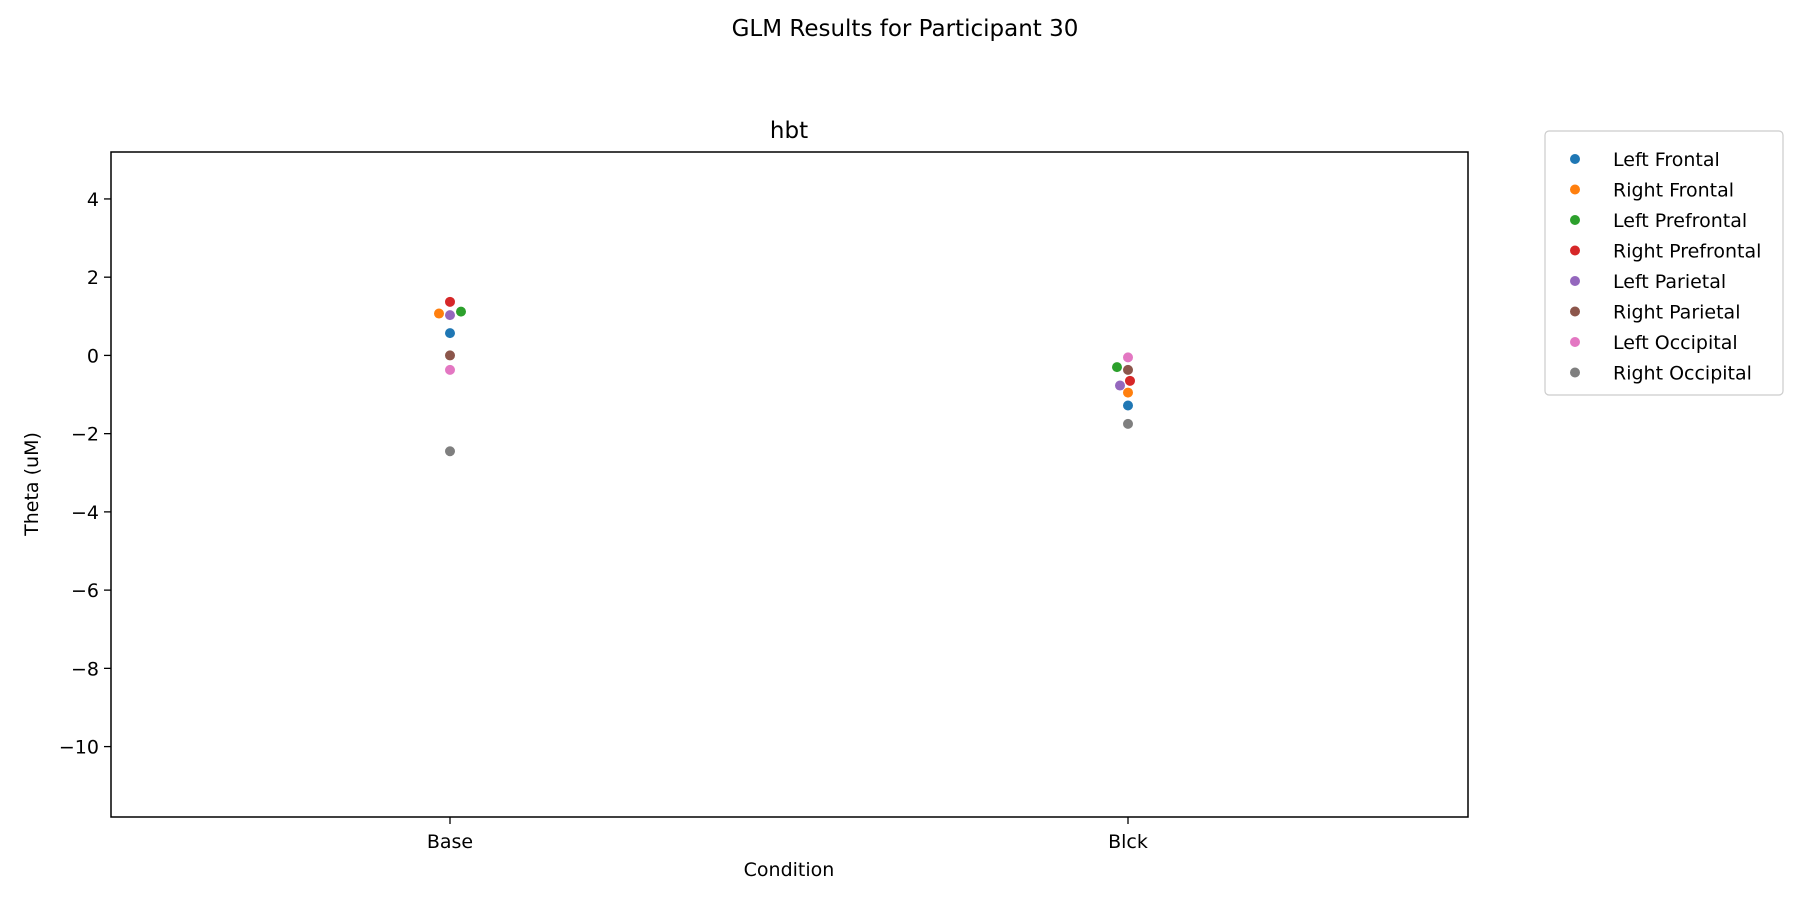  I want to click on legend-entry-label: Right Prefrontal, so click(1687, 252).